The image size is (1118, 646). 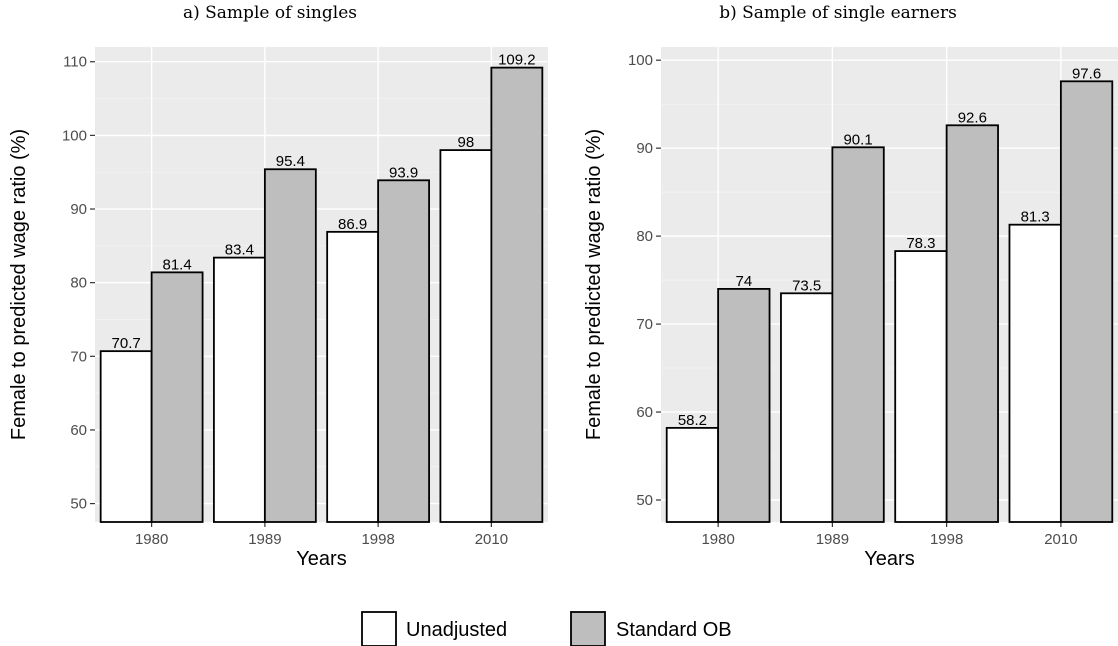 What do you see at coordinates (1086, 73) in the screenshot?
I see `data-label: 97.6` at bounding box center [1086, 73].